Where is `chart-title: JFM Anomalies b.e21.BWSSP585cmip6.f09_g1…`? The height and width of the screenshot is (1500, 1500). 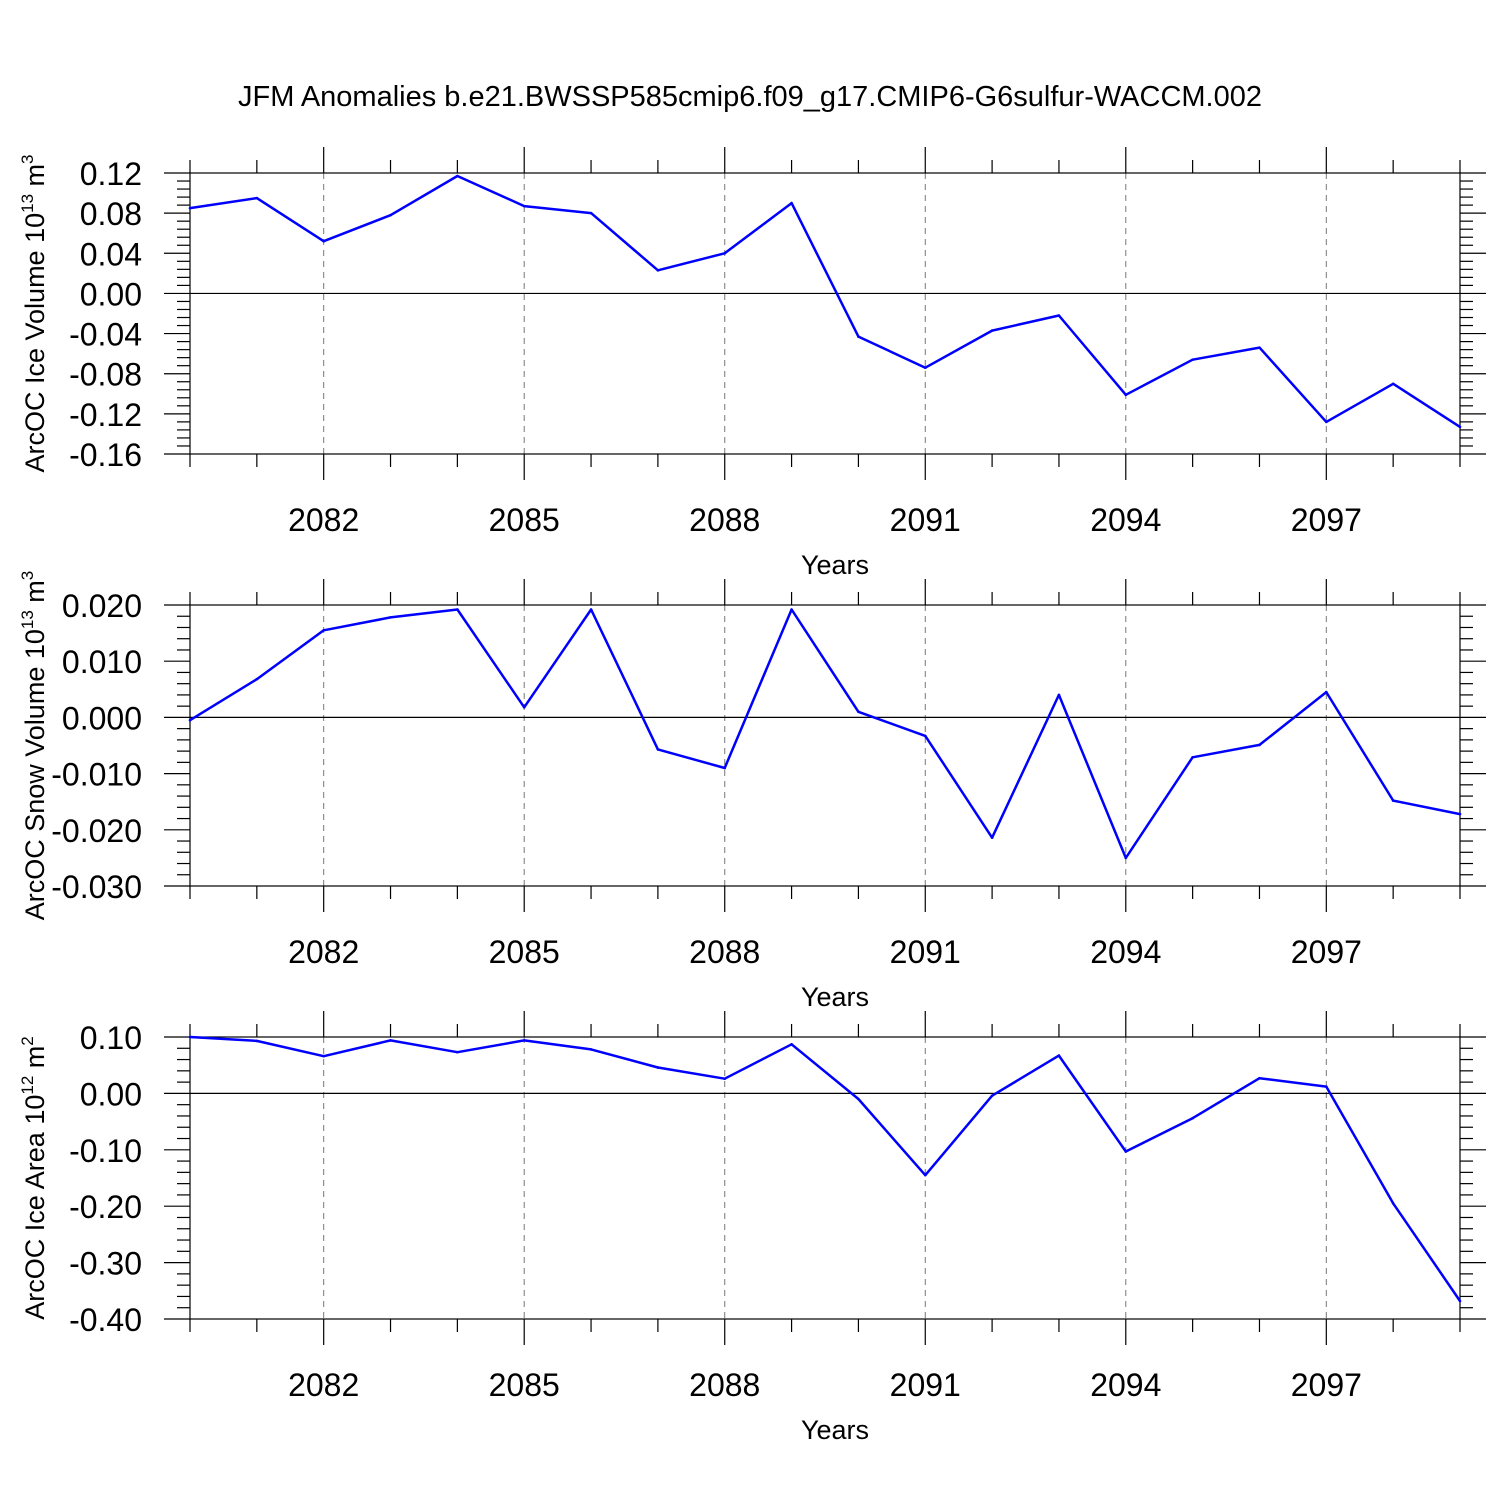 chart-title: JFM Anomalies b.e21.BWSSP585cmip6.f09_g1… is located at coordinates (750, 97).